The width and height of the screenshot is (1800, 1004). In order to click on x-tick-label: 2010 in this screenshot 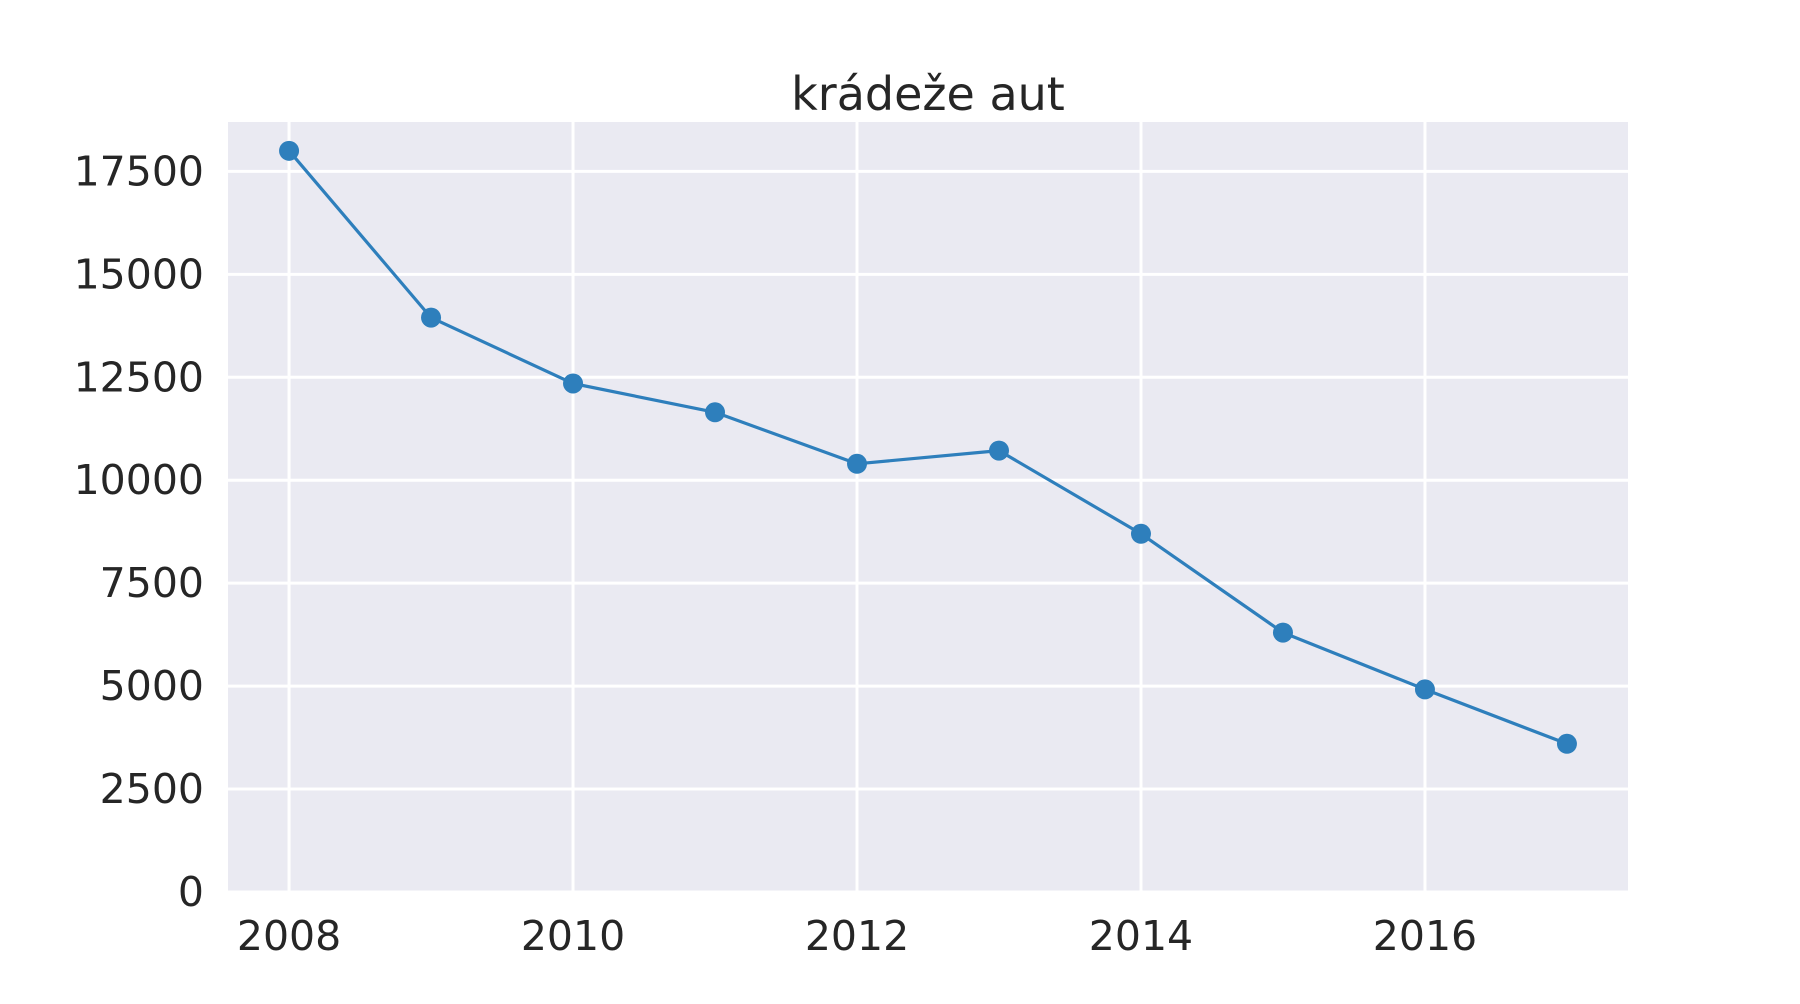, I will do `click(573, 936)`.